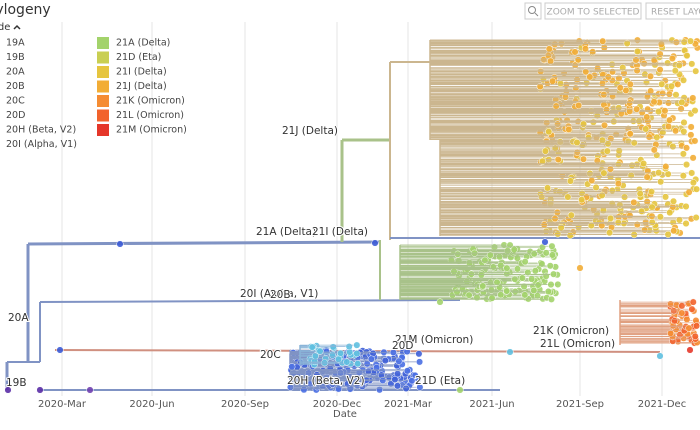 The image size is (700, 430). What do you see at coordinates (150, 115) in the screenshot?
I see `legend-label: 21L (Omicron)` at bounding box center [150, 115].